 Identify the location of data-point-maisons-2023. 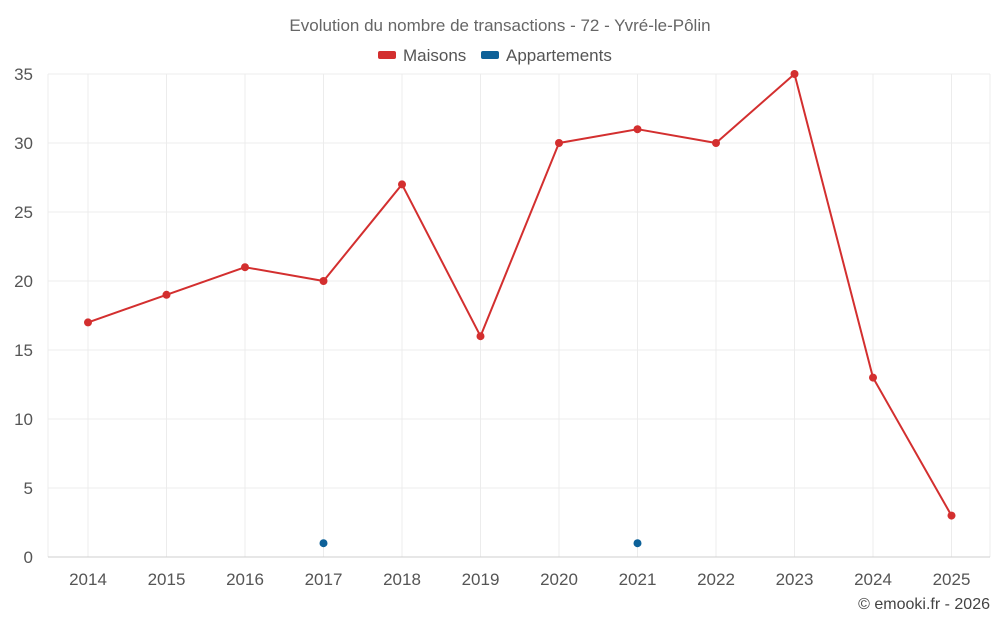
(794, 74).